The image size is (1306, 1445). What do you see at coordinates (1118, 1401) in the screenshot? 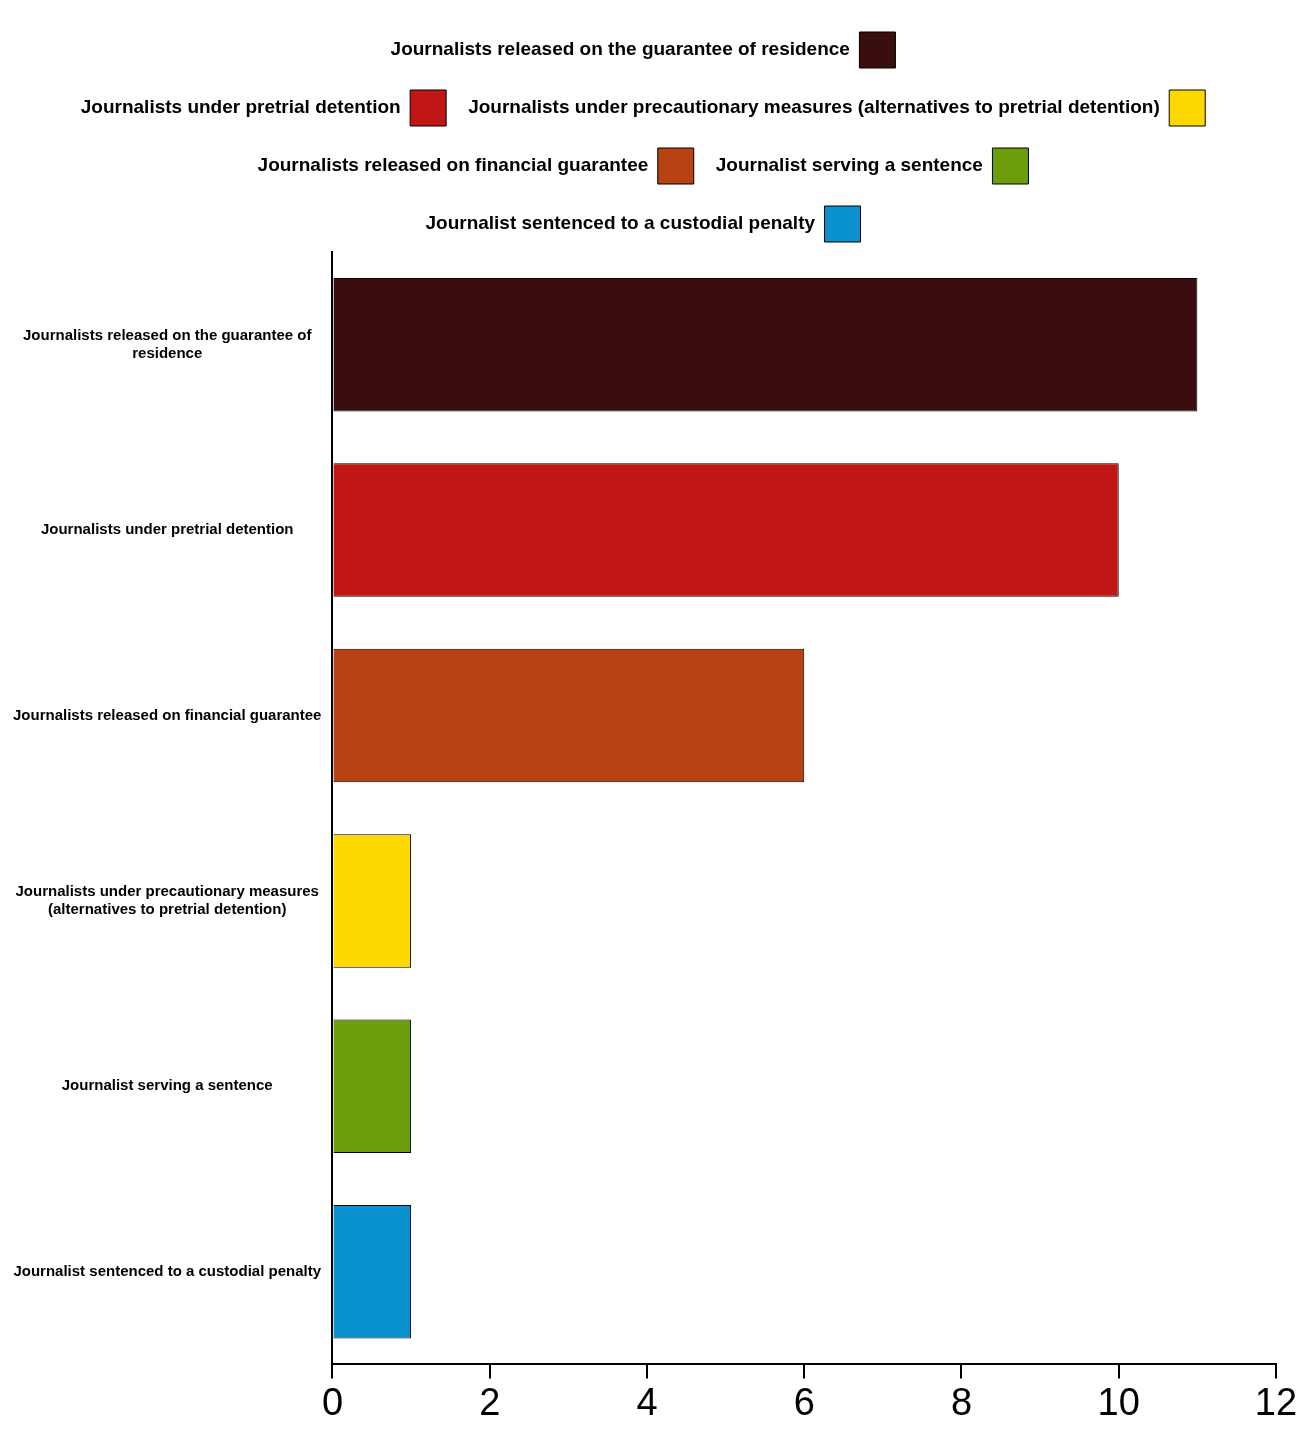
I see `x-tick-label: 10` at bounding box center [1118, 1401].